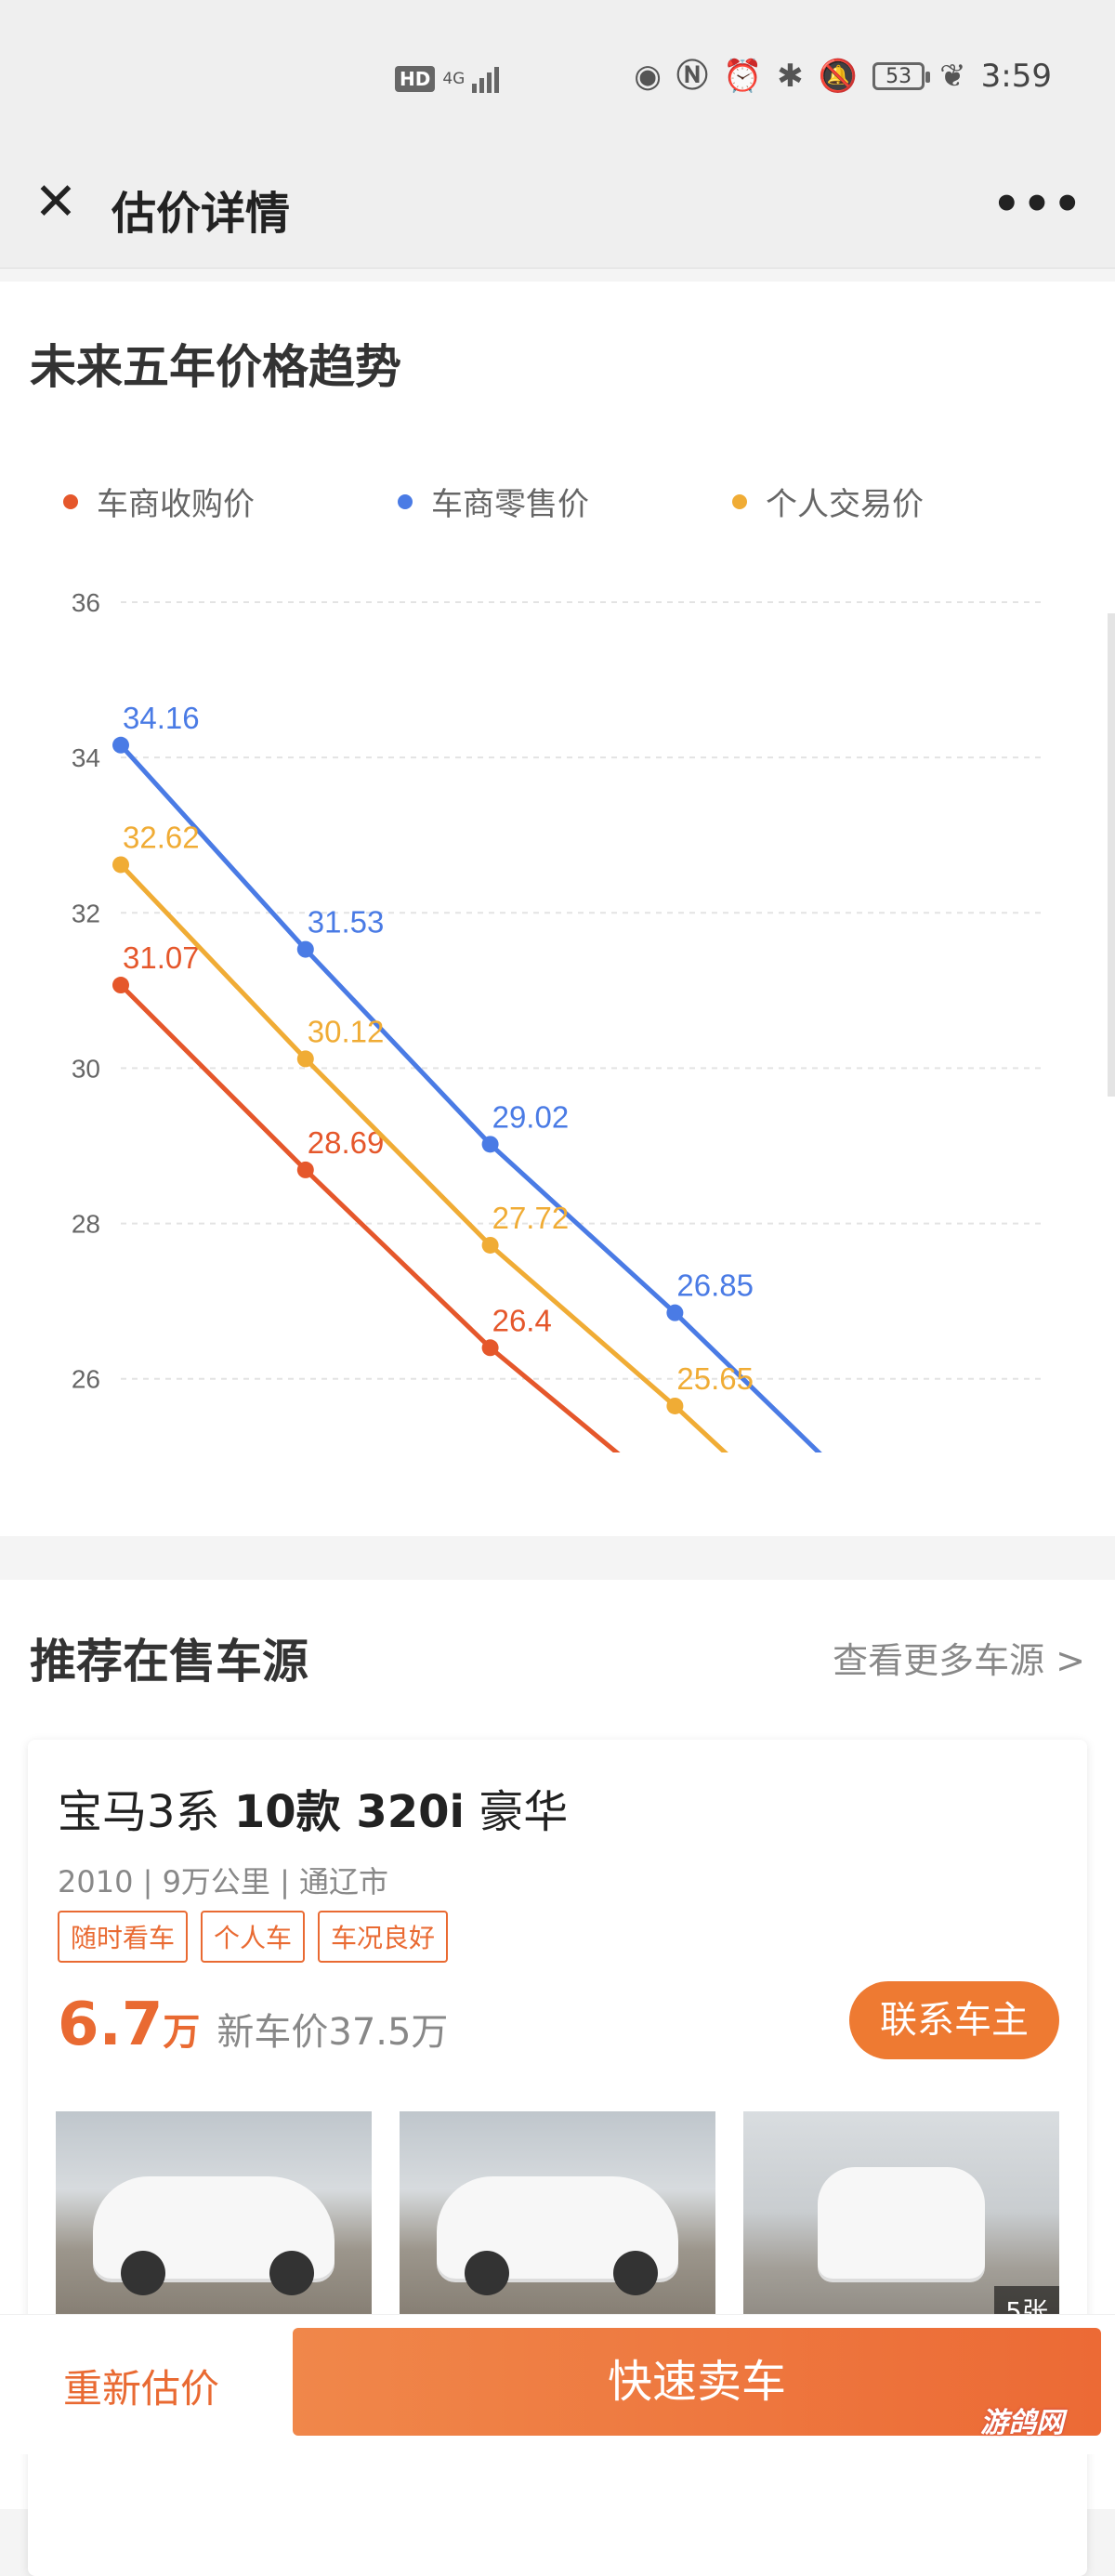 Image resolution: width=1115 pixels, height=2576 pixels. Describe the element at coordinates (557, 79) in the screenshot. I see `status-bar: HD 4G ◉ Ⓝ ⏰ ✱ 🔕 53 ❦ 3:59` at that location.